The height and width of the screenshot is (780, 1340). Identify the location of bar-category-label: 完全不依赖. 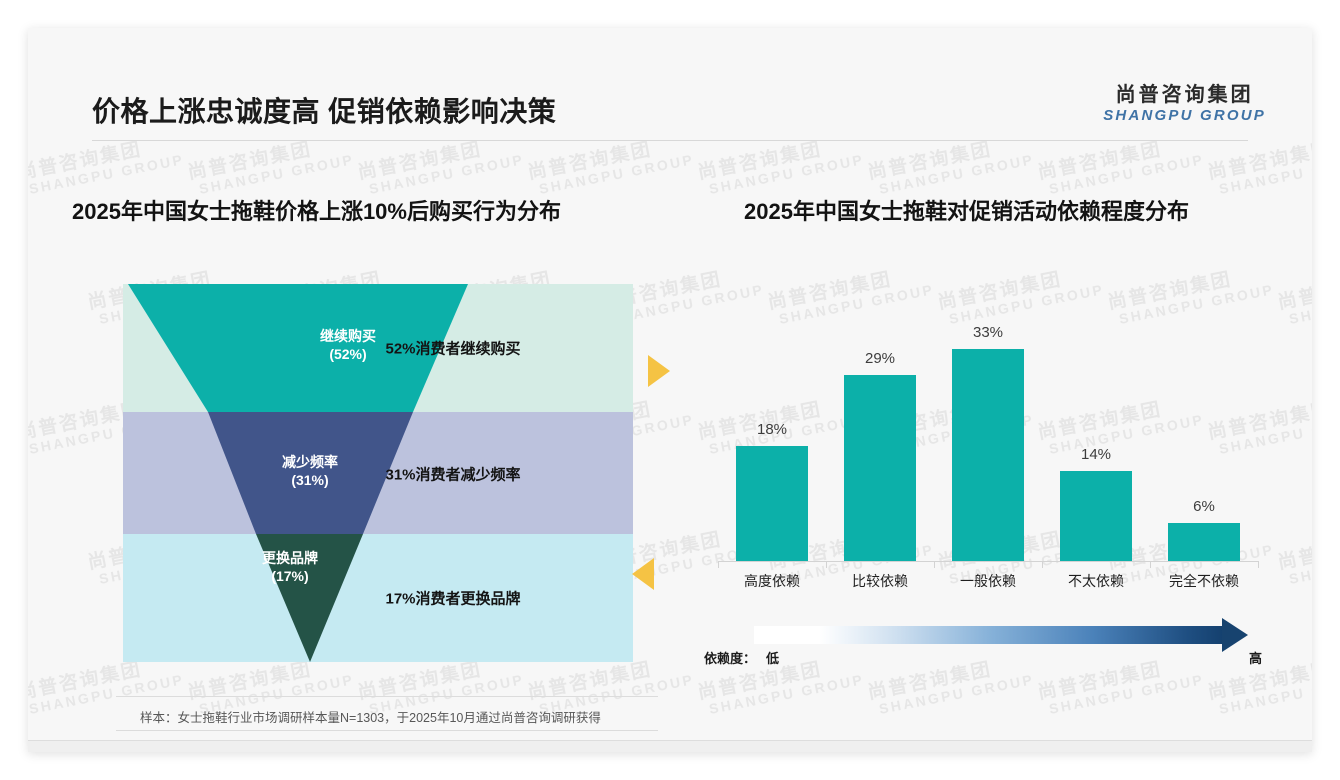
(1204, 581).